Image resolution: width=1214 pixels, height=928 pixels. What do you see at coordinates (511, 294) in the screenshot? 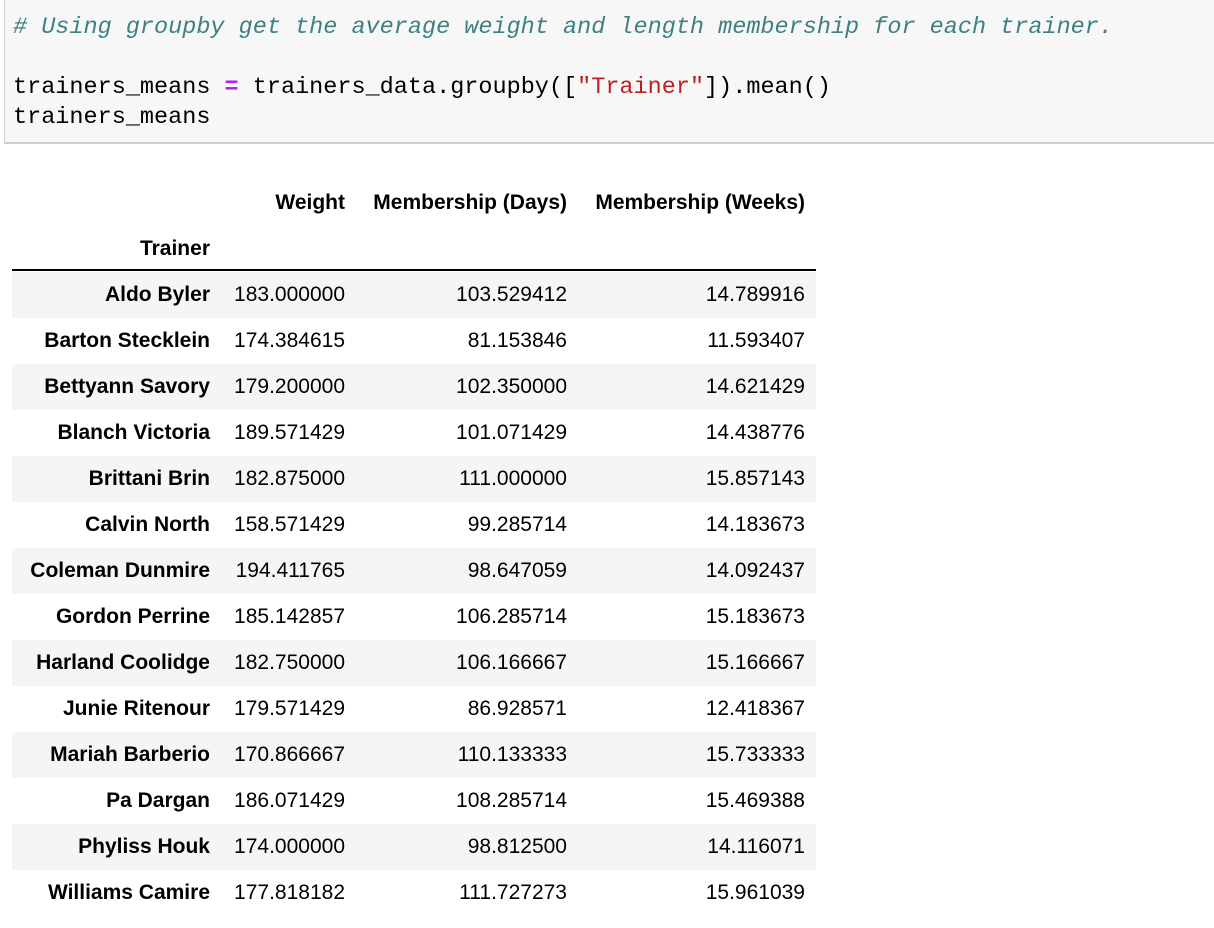
I see `cell-membership-days: 103.529412` at bounding box center [511, 294].